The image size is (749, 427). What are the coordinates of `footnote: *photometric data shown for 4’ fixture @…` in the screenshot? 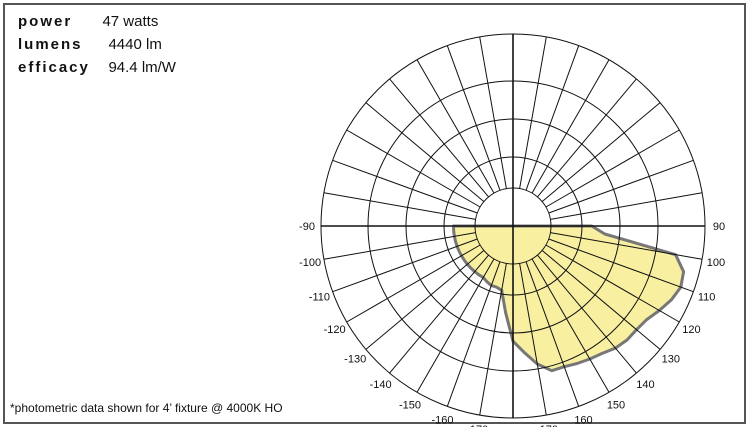 It's located at (146, 408).